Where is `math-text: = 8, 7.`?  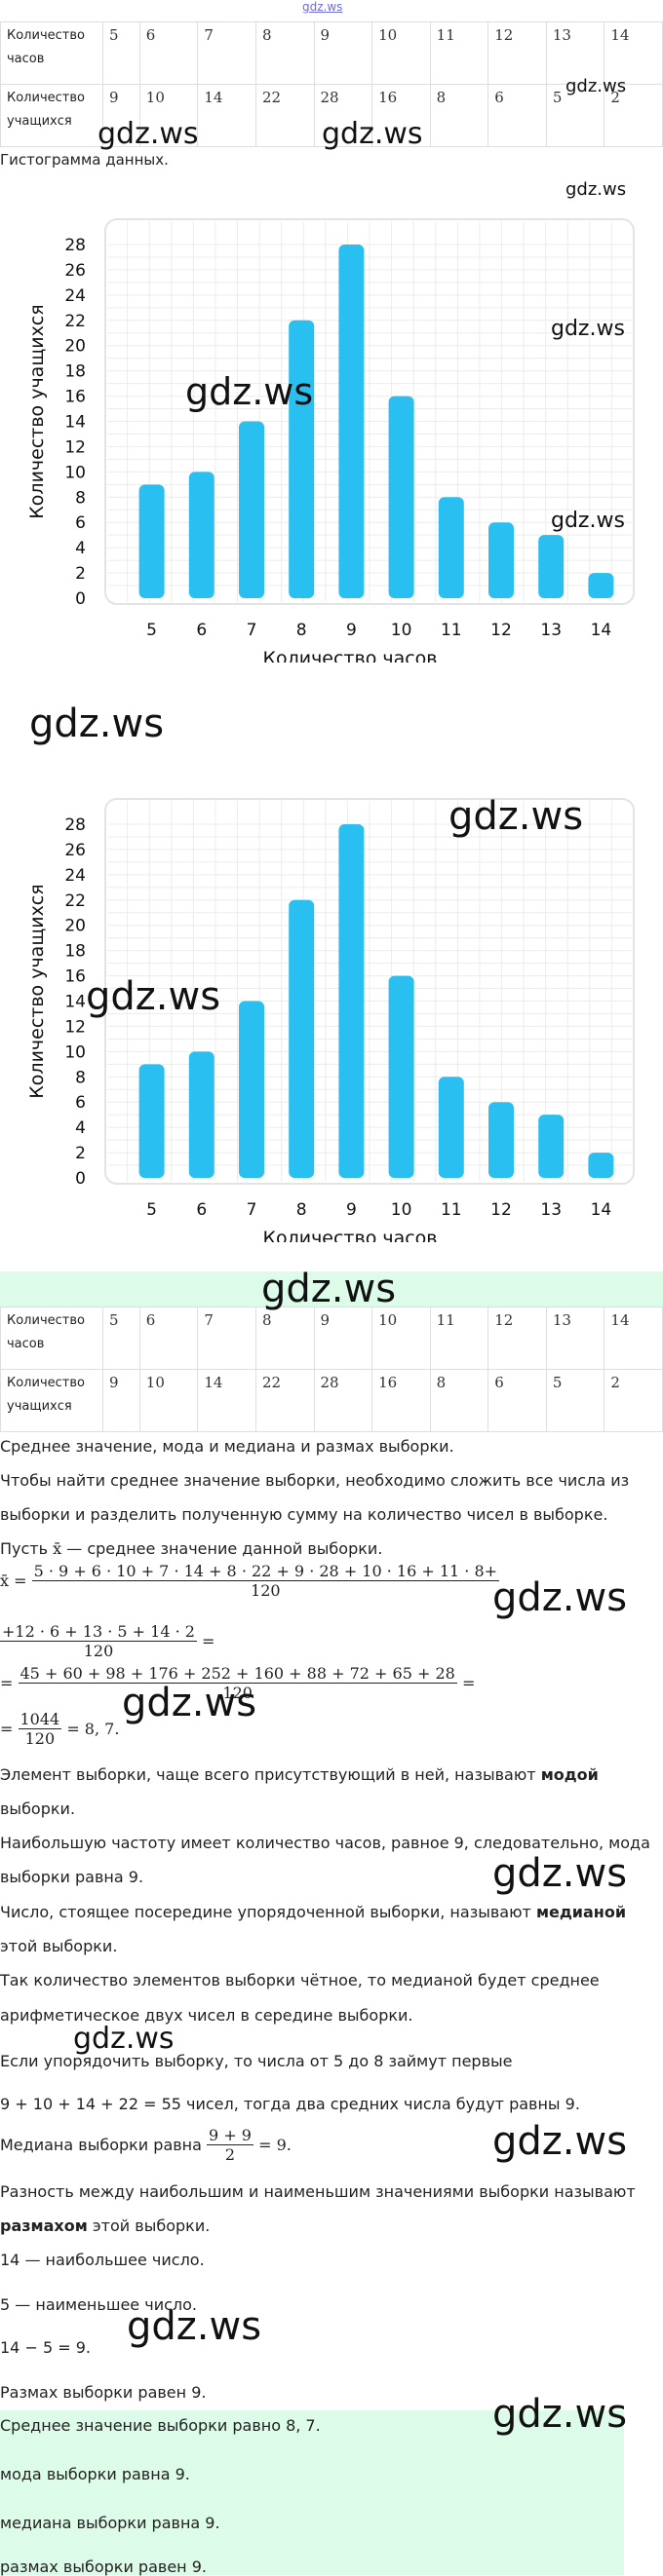
math-text: = 8, 7. is located at coordinates (93, 1729).